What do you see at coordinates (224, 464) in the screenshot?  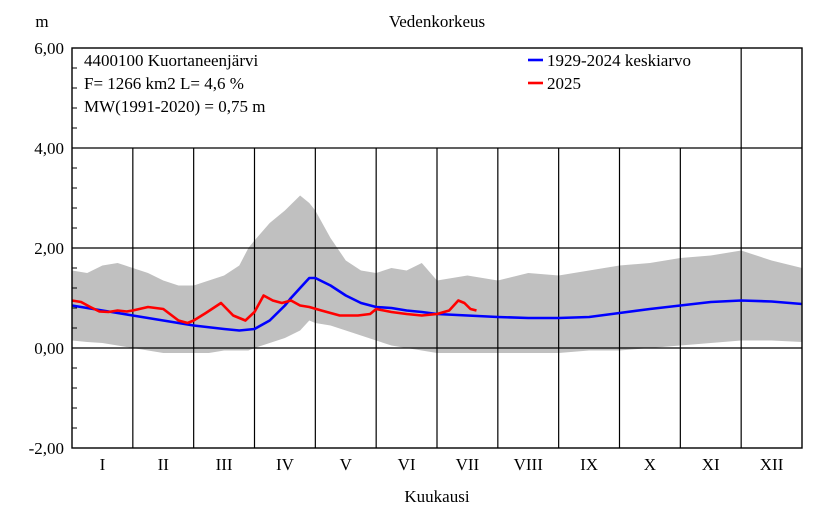 I see `month-label: III` at bounding box center [224, 464].